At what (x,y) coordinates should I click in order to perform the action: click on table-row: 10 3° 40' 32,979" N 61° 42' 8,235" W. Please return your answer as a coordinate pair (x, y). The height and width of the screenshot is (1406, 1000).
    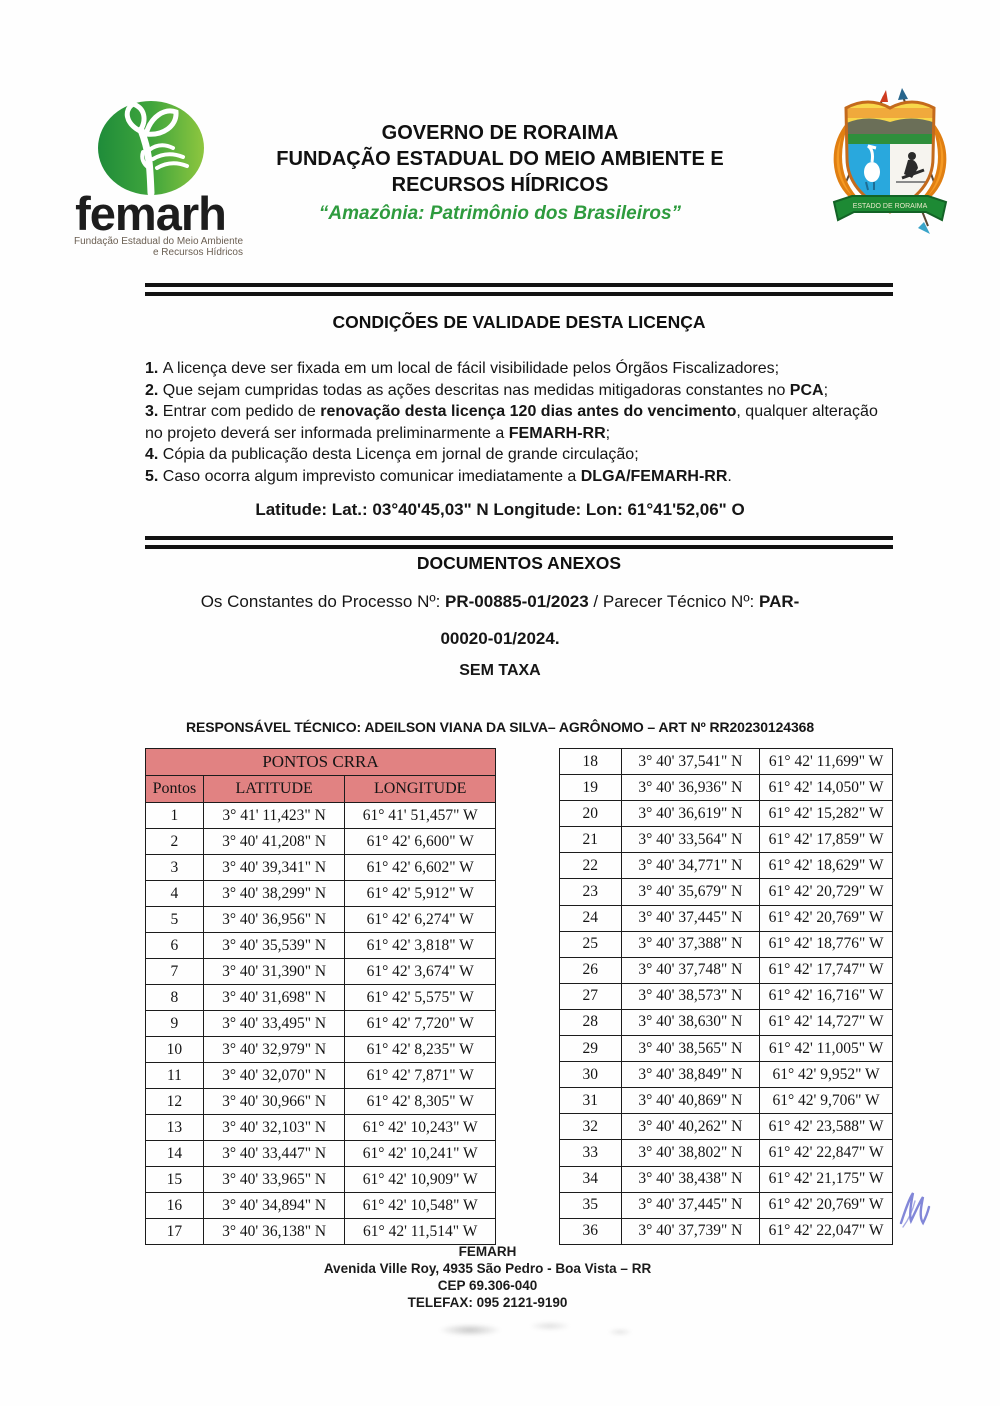
    Looking at the image, I should click on (320, 1049).